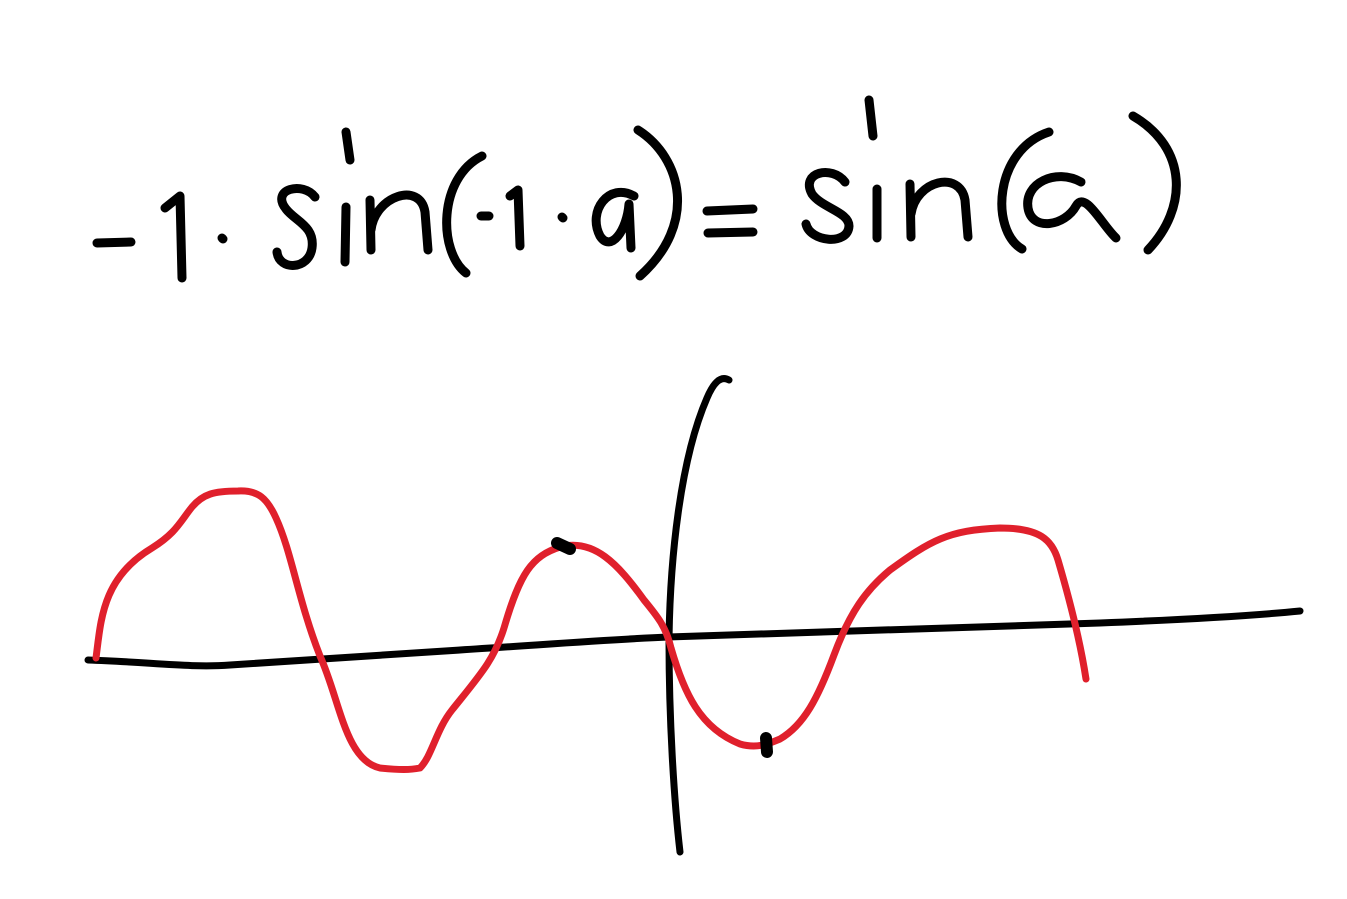 This screenshot has width=1347, height=899. I want to click on y-axis, so click(699, 615).